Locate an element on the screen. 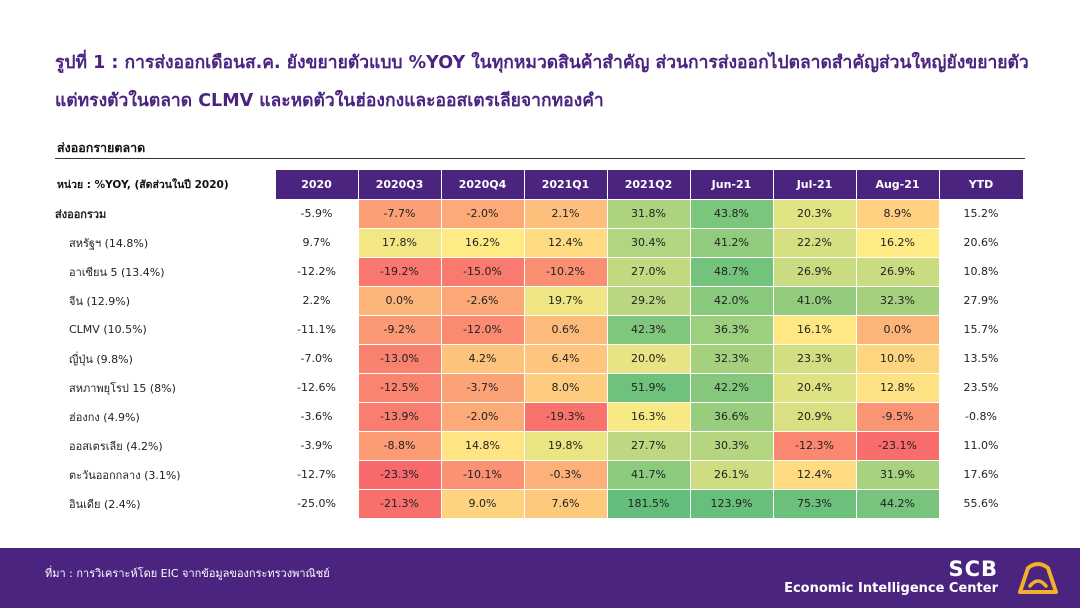 This screenshot has width=1080, height=608. data-cell: 75.3% is located at coordinates (815, 504).